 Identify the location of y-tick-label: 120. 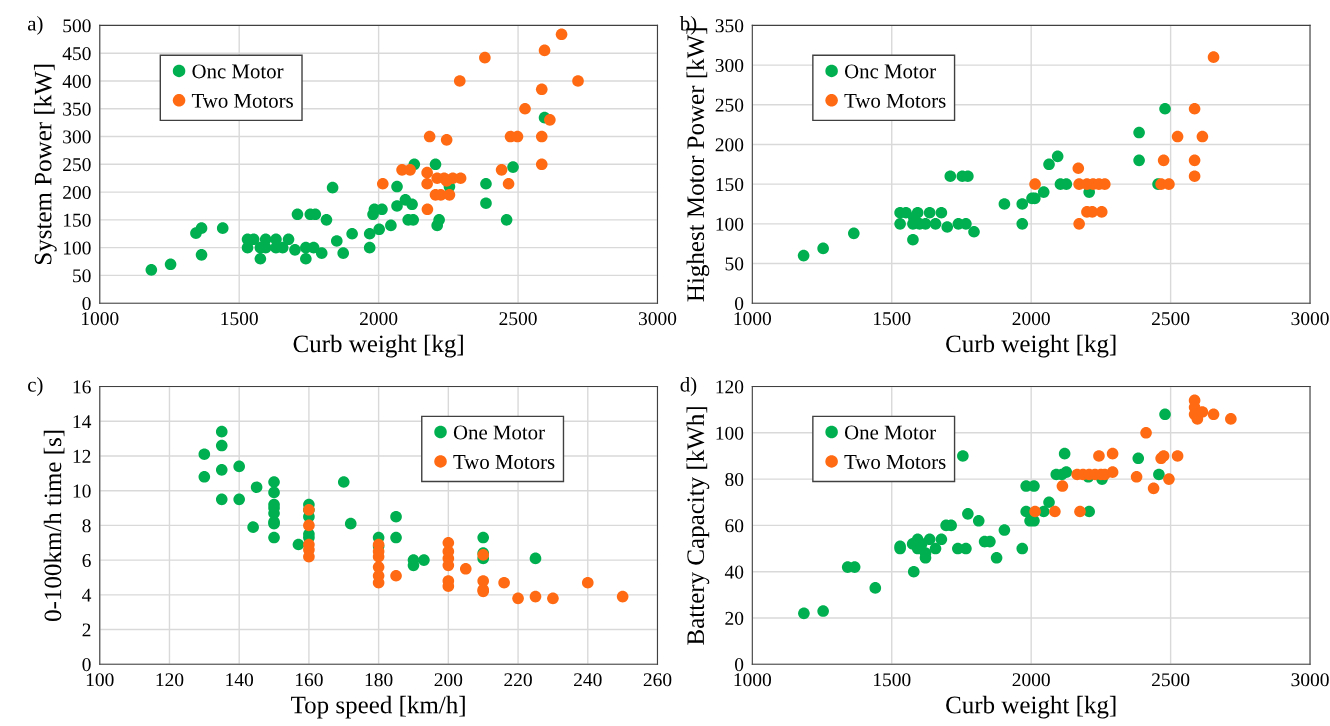
(730, 387).